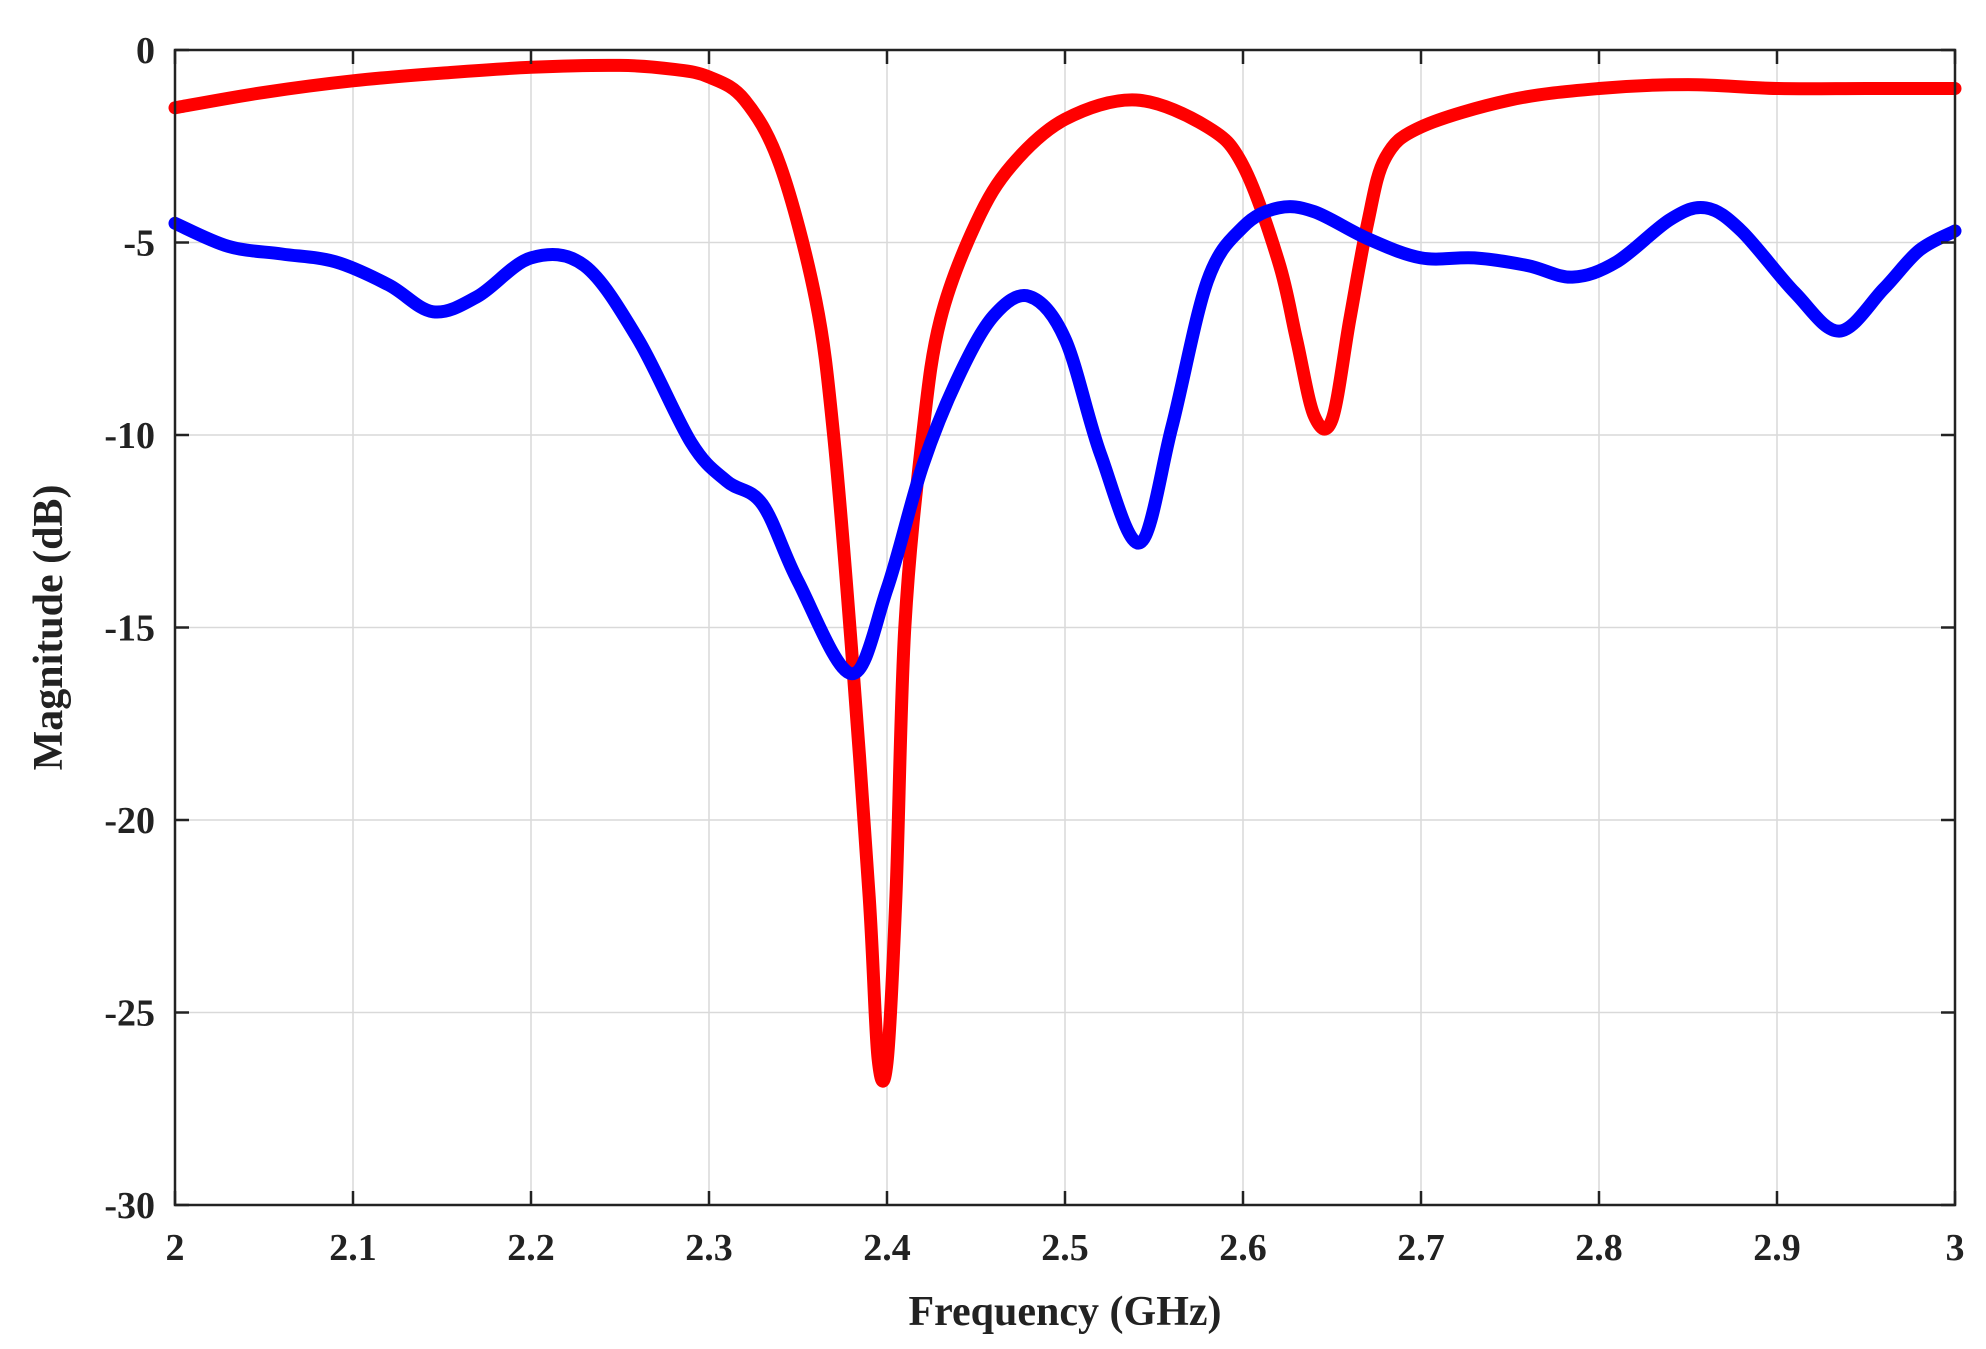 This screenshot has height=1349, width=1986. Describe the element at coordinates (175, 1248) in the screenshot. I see `x-tick-label: 2` at that location.